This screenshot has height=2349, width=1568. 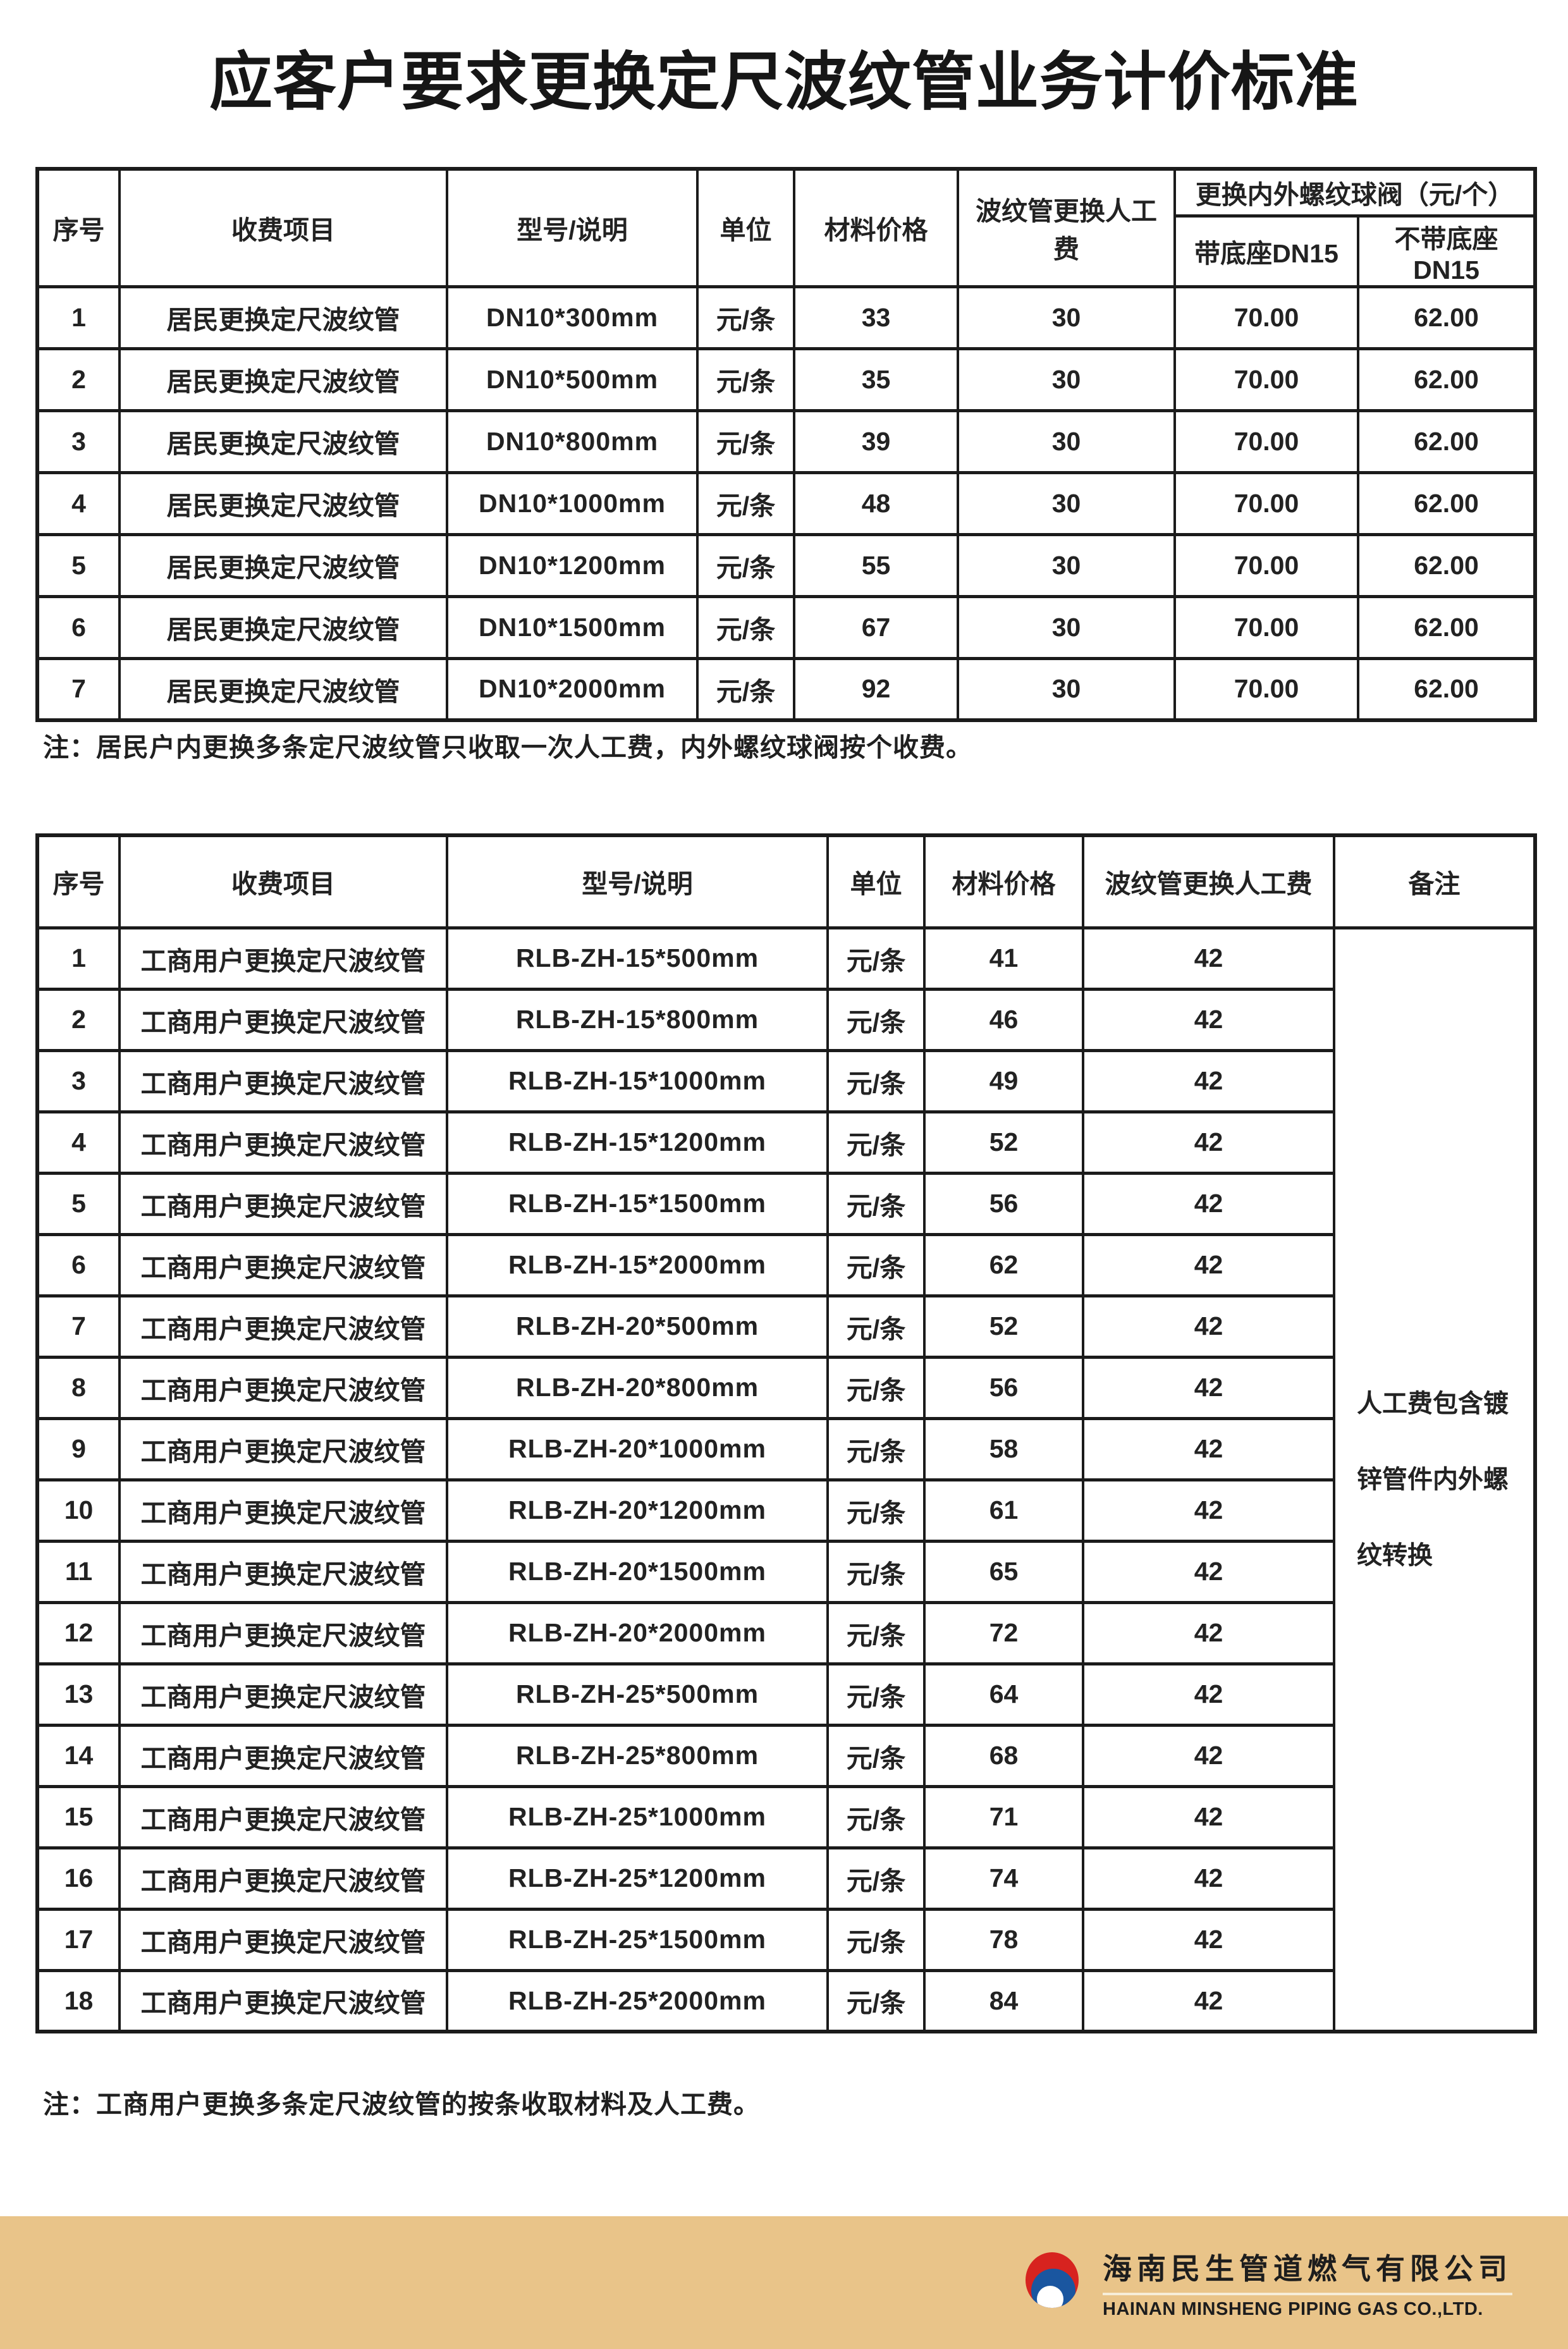 I want to click on cell-material-price: 61, so click(x=1003, y=1510).